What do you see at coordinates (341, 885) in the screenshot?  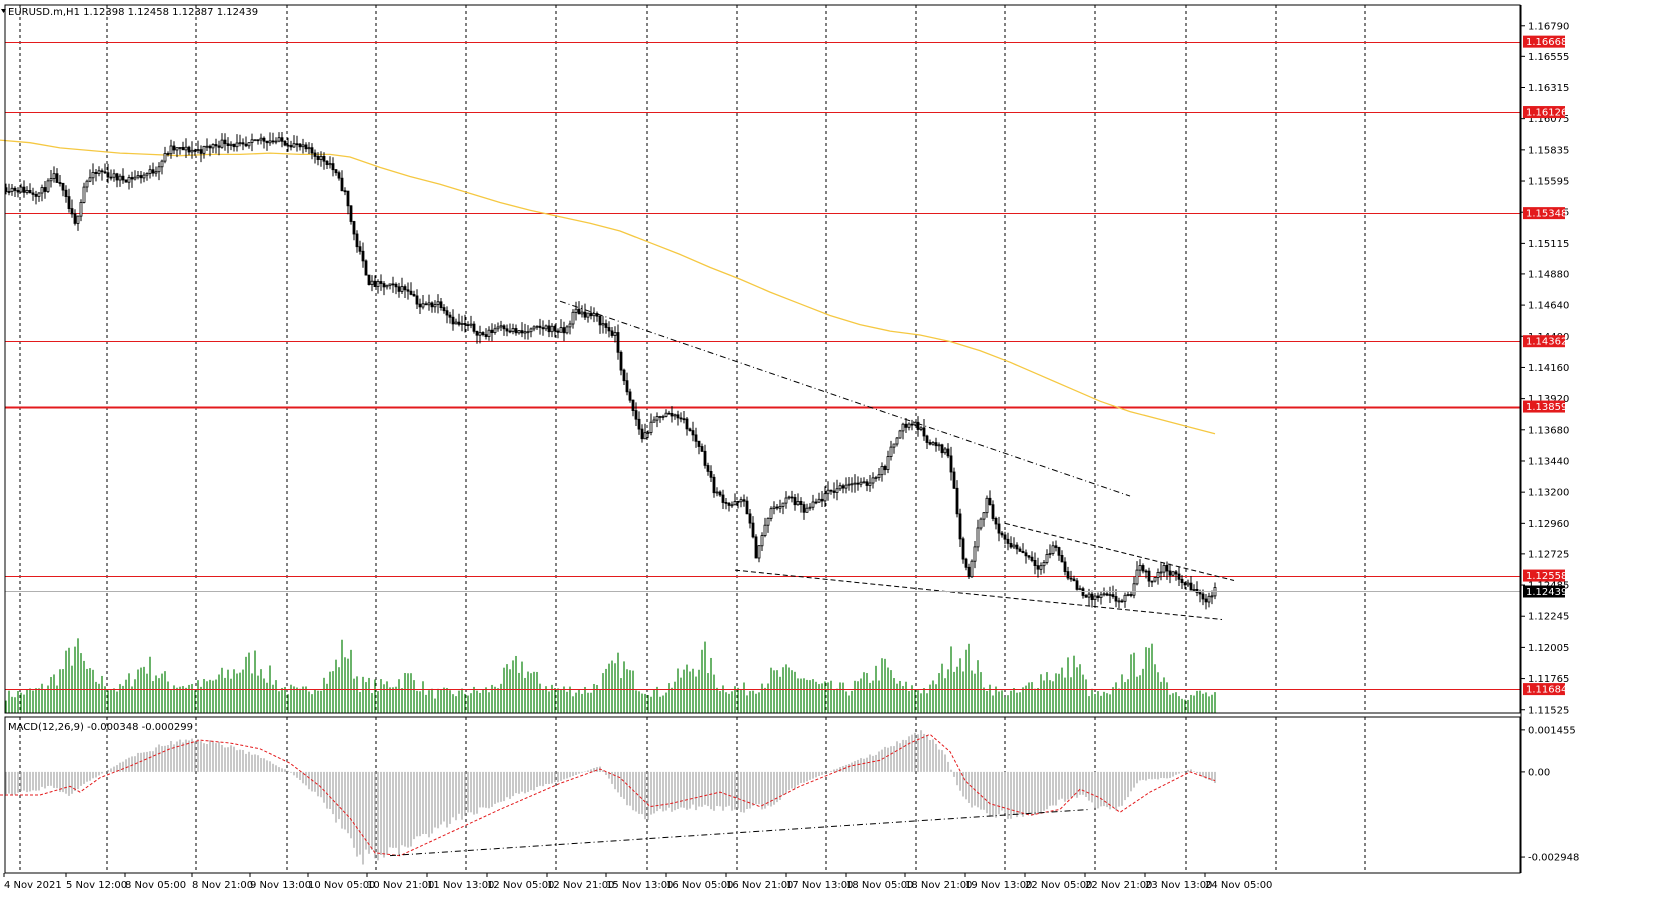 I see `time-tick-label: 10 Nov 05:00` at bounding box center [341, 885].